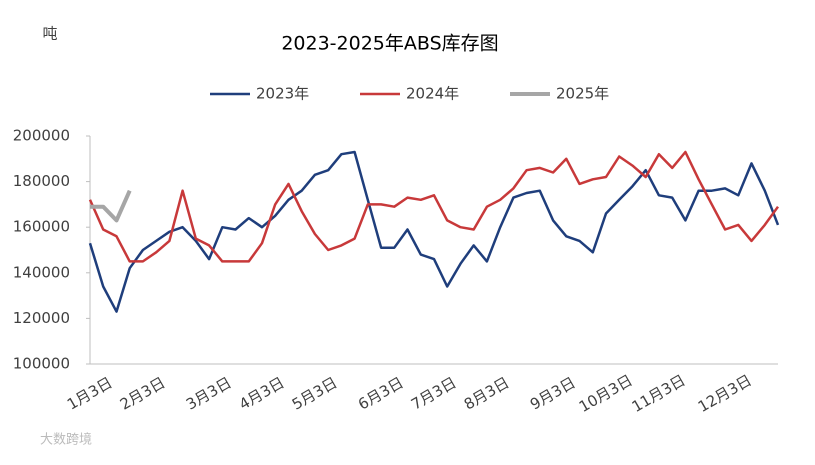 Image resolution: width=815 pixels, height=465 pixels. What do you see at coordinates (41, 136) in the screenshot?
I see `y-tick-label: 200000` at bounding box center [41, 136].